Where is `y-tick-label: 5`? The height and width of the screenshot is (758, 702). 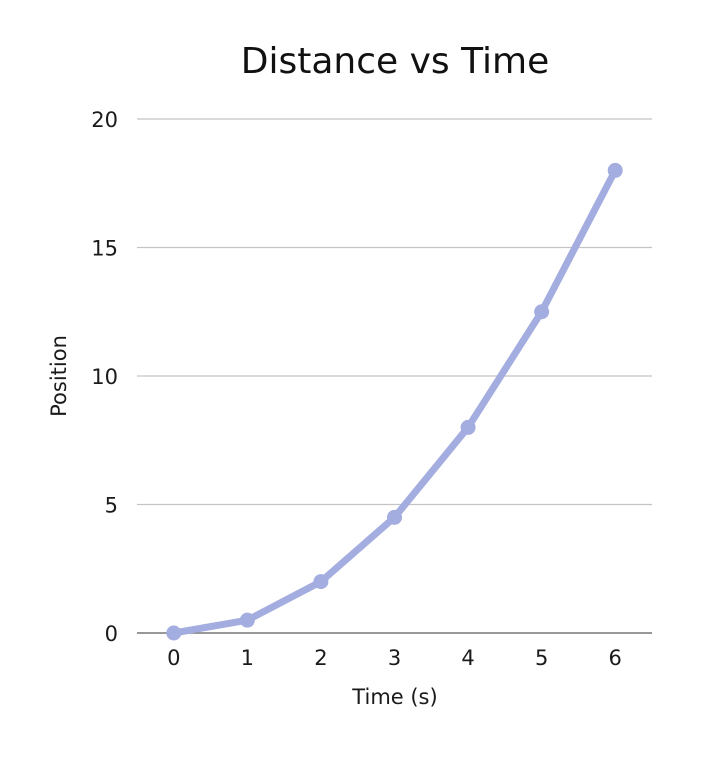
y-tick-label: 5 is located at coordinates (111, 506).